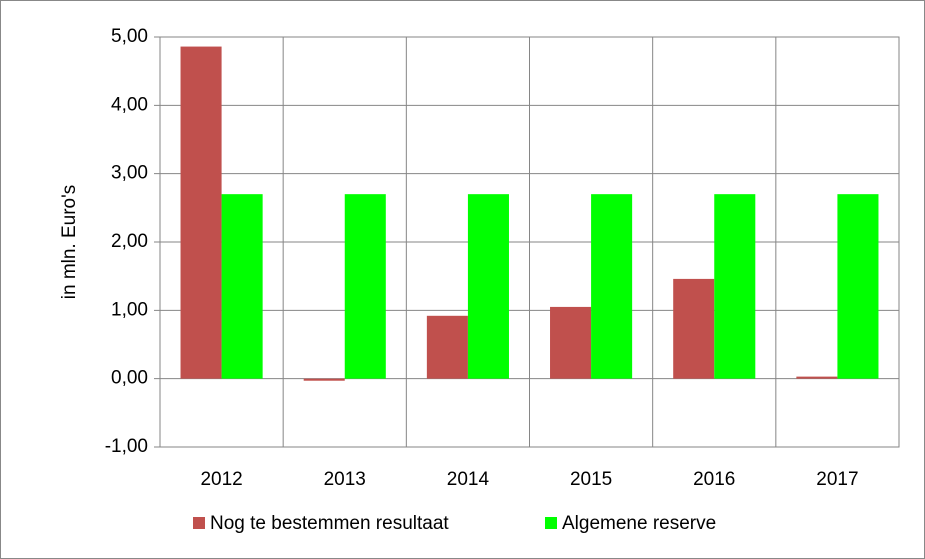  Describe the element at coordinates (69, 242) in the screenshot. I see `y-axis-label: in mln. Euro's` at that location.